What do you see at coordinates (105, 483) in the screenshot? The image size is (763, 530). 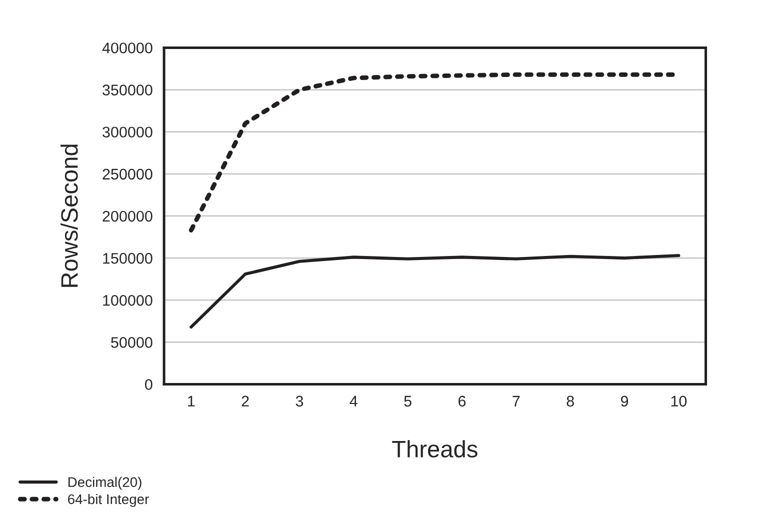 I see `legend-label: Decimal(20)` at bounding box center [105, 483].